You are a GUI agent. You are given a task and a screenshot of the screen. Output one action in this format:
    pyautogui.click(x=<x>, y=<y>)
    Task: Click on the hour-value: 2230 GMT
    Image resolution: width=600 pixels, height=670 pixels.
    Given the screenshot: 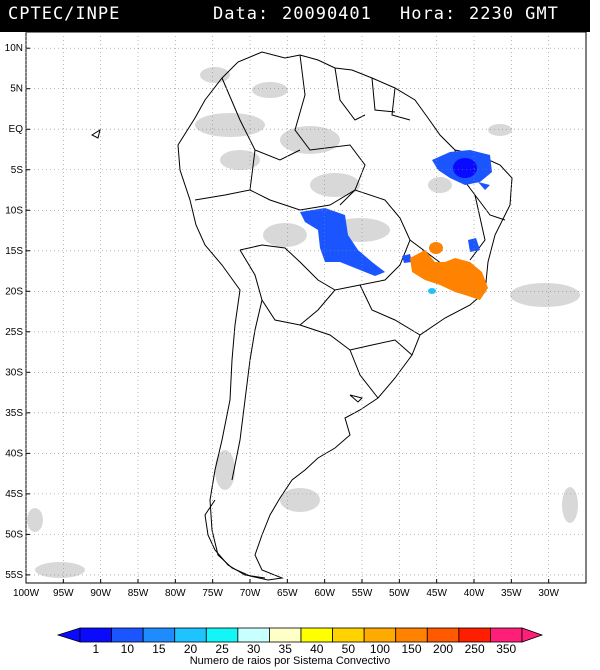 What is the action you would take?
    pyautogui.click(x=514, y=14)
    